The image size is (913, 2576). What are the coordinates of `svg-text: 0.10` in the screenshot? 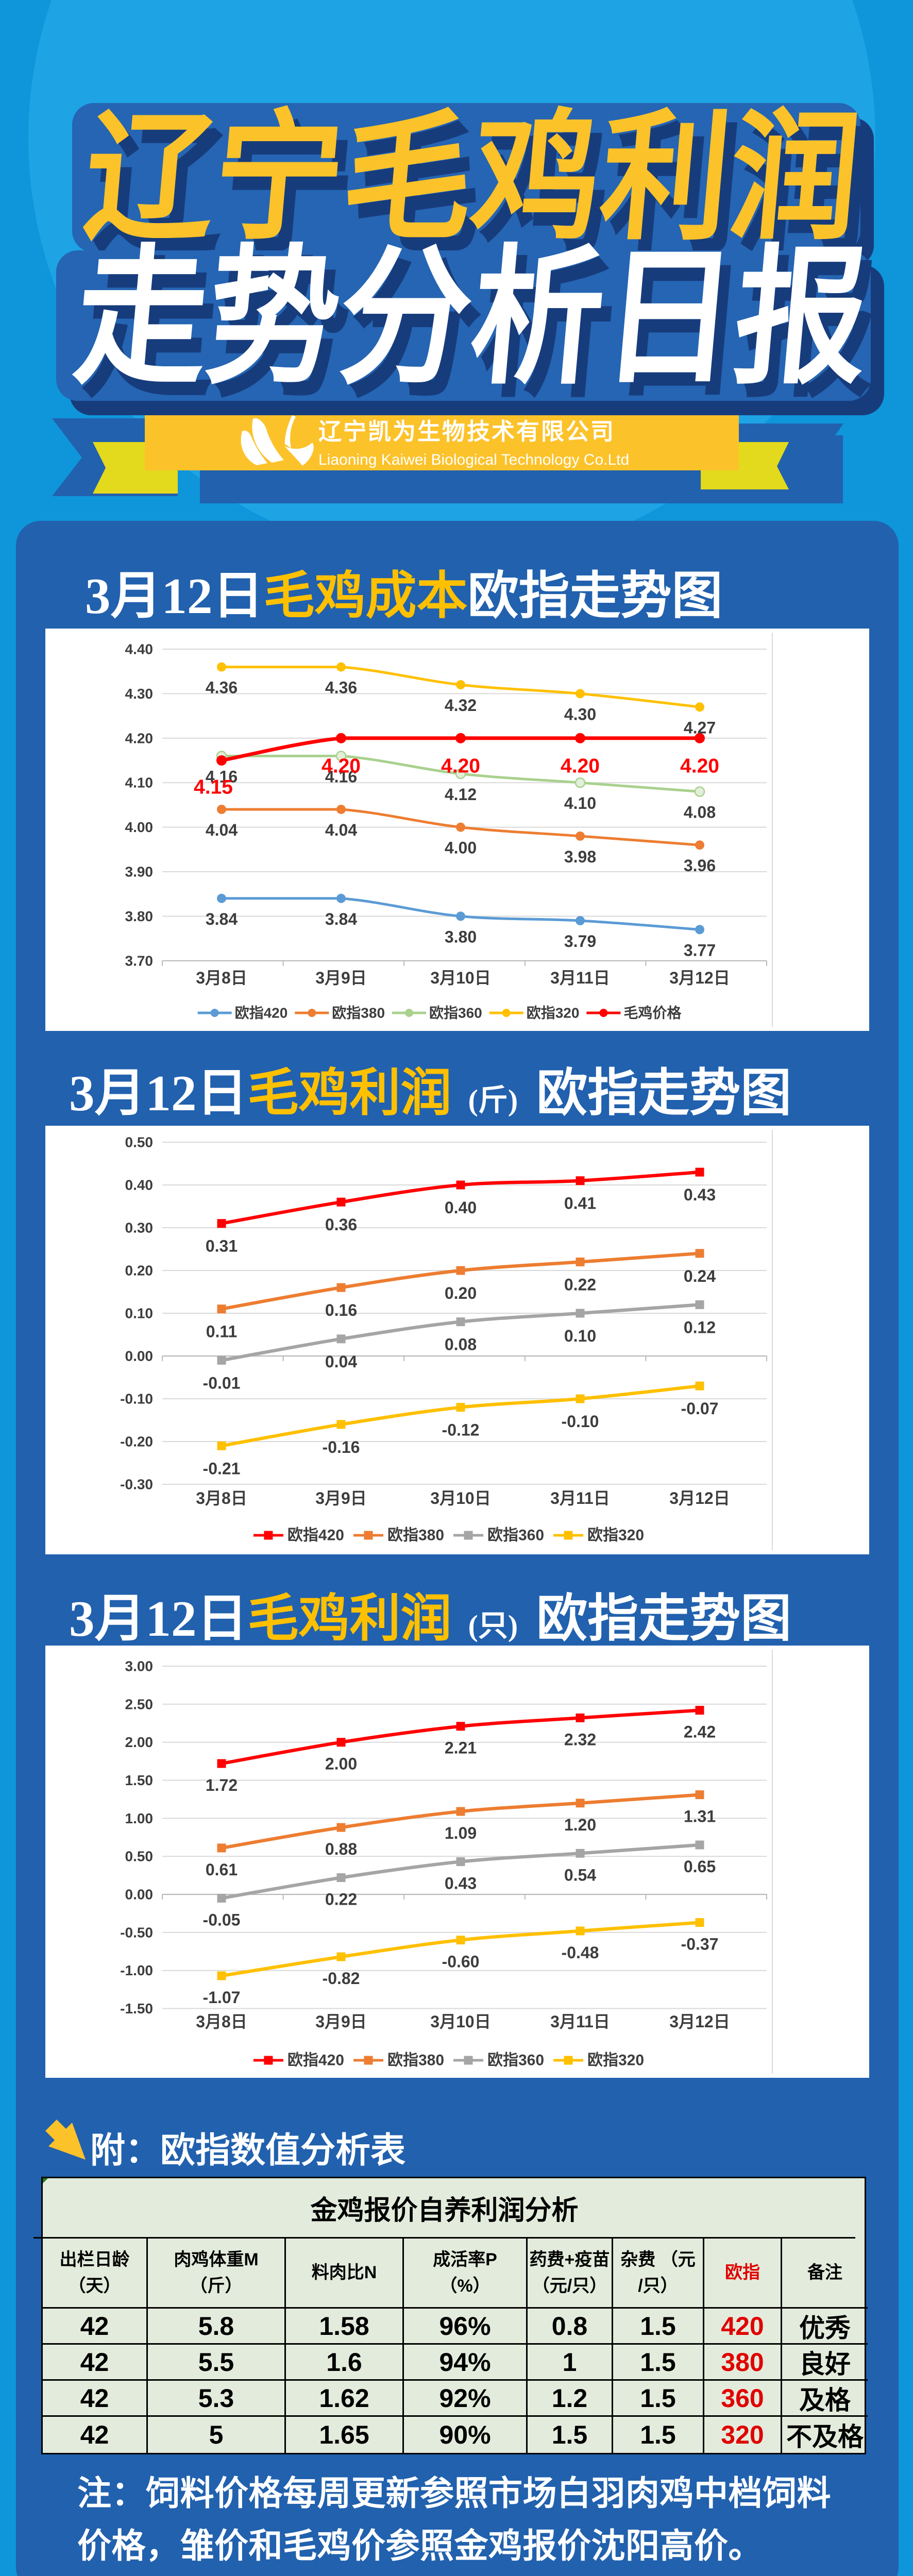 It's located at (580, 1336).